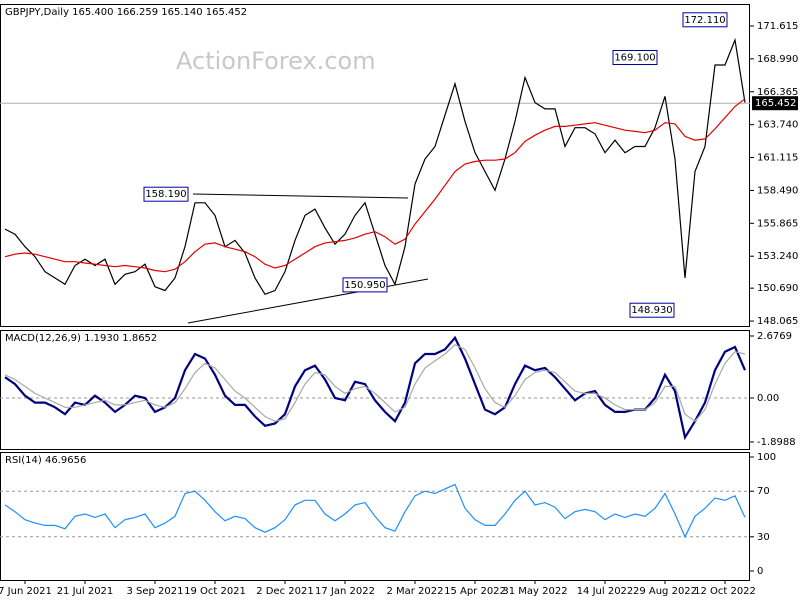  What do you see at coordinates (725, 591) in the screenshot?
I see `x-tick-label: 12 Oct 2022` at bounding box center [725, 591].